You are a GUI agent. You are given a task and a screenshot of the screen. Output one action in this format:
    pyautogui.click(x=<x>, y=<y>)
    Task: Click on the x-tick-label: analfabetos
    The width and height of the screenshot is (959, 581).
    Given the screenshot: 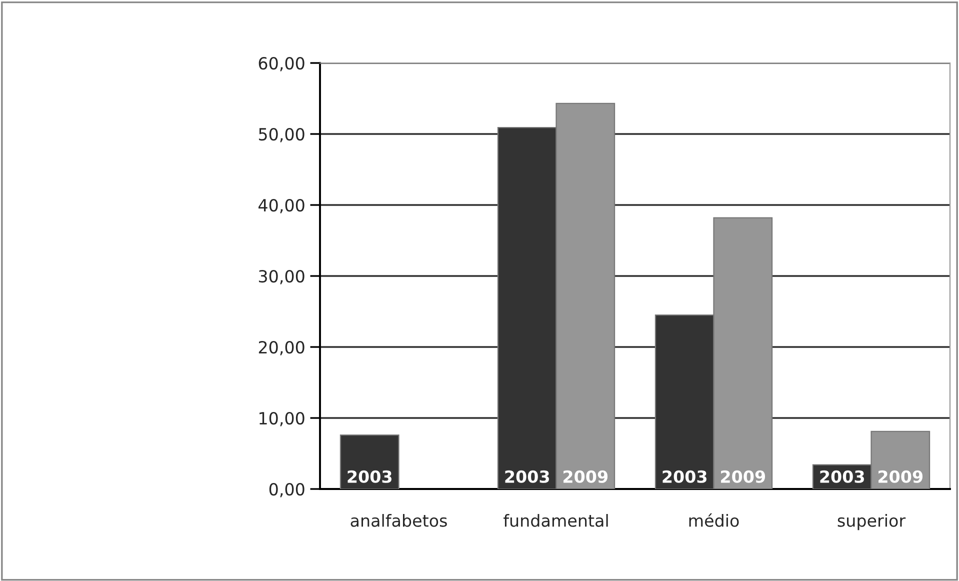 What is the action you would take?
    pyautogui.click(x=398, y=520)
    